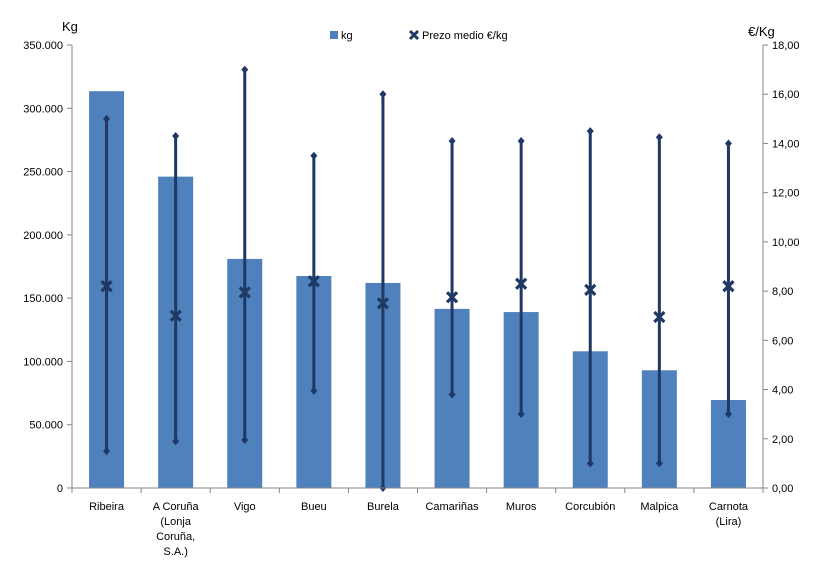 This screenshot has height=568, width=815. Describe the element at coordinates (786, 243) in the screenshot. I see `right-tick-label-5: 10,00` at that location.